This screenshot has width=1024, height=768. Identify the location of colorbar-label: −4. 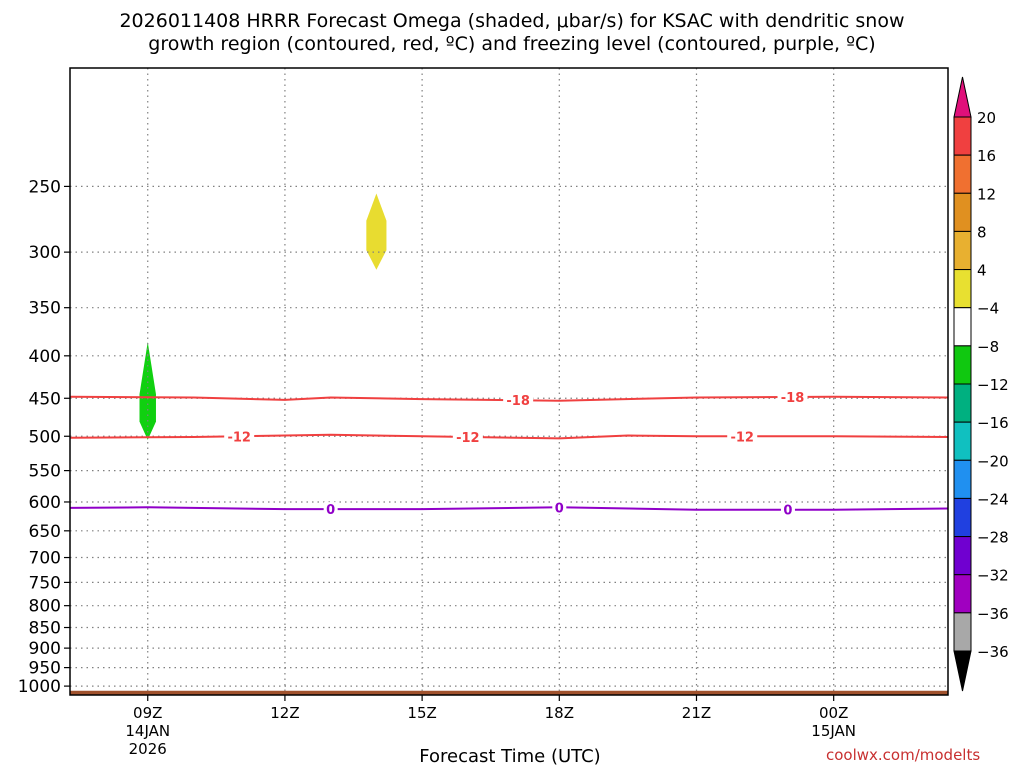
(988, 309).